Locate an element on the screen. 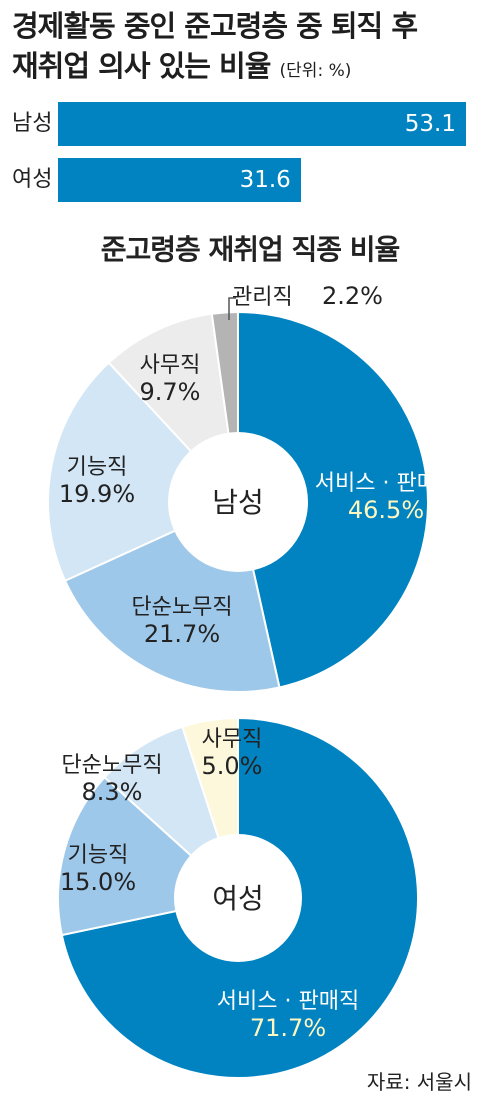 Image resolution: width=500 pixels, height=1112 pixels. chart-title-line2-wrap: 재취업 의사 있는 비율 (단위: %) is located at coordinates (252, 68).